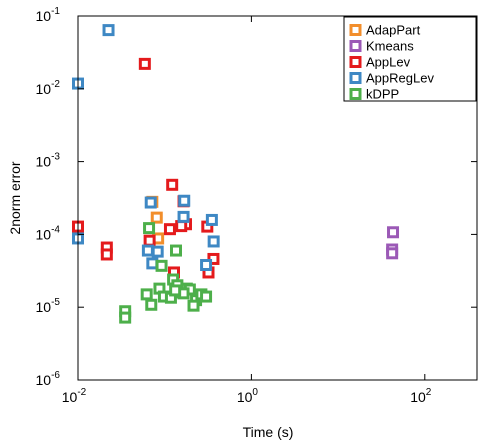 Image resolution: width=484 pixels, height=444 pixels. Describe the element at coordinates (48, 15) in the screenshot. I see `y-tick-label: 10⁻¹` at that location.